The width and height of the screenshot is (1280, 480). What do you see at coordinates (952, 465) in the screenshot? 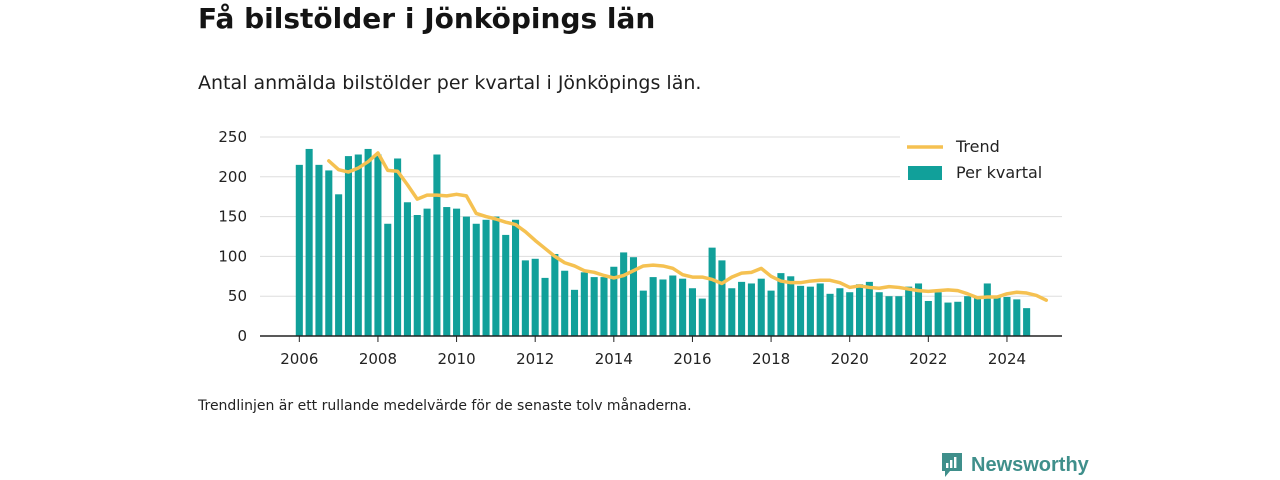
I see `newsworthy-logo-icon` at bounding box center [952, 465].